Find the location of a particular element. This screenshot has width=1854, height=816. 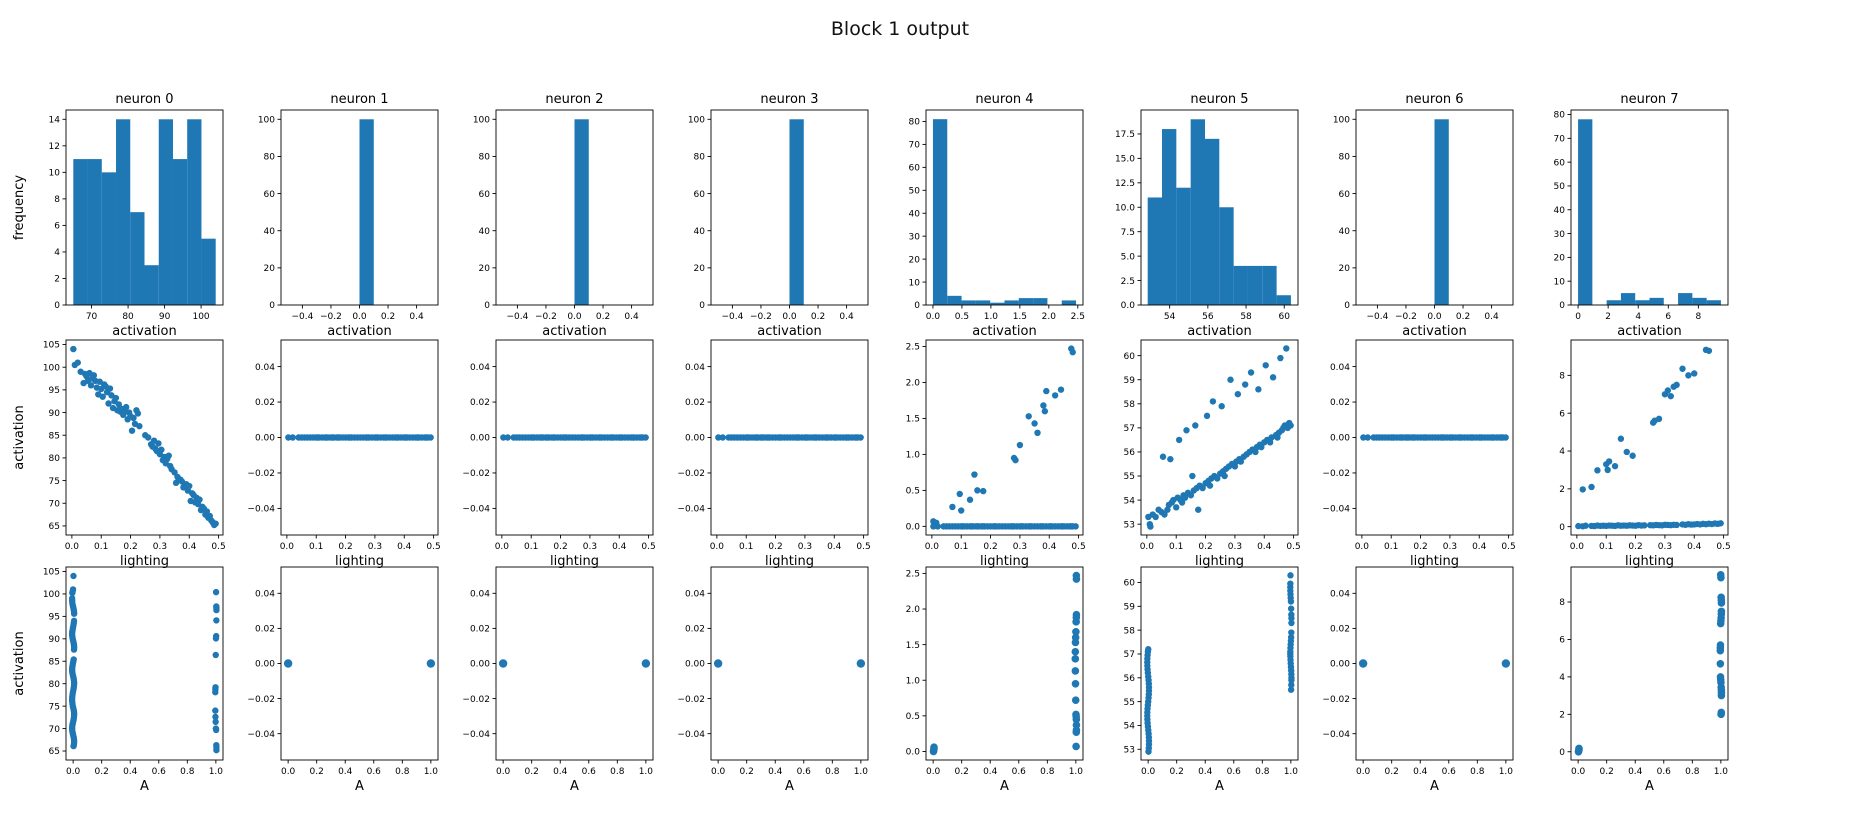

subplot-title: neuron 1 is located at coordinates (359, 99).